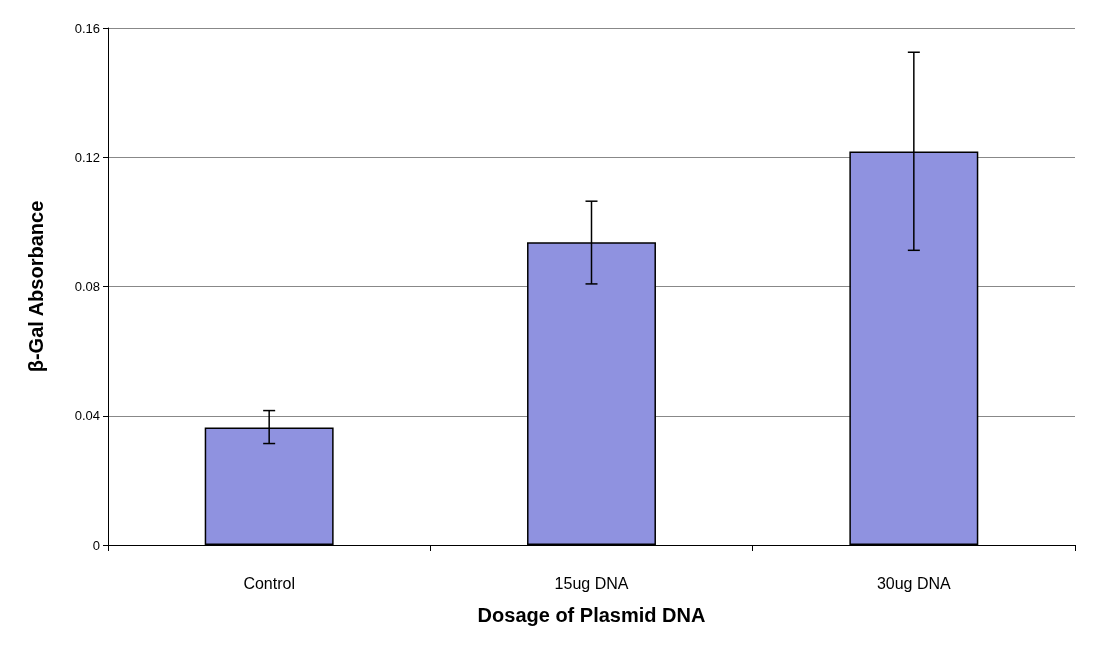 This screenshot has height=663, width=1103. What do you see at coordinates (269, 583) in the screenshot?
I see `x-tick-label: Control` at bounding box center [269, 583].